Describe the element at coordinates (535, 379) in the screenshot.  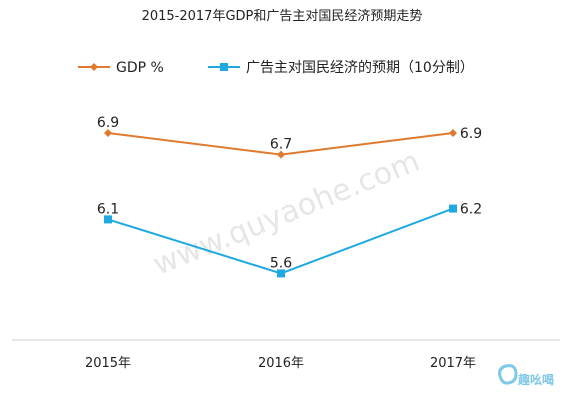
I see `logo-text: 趣吆喝` at that location.